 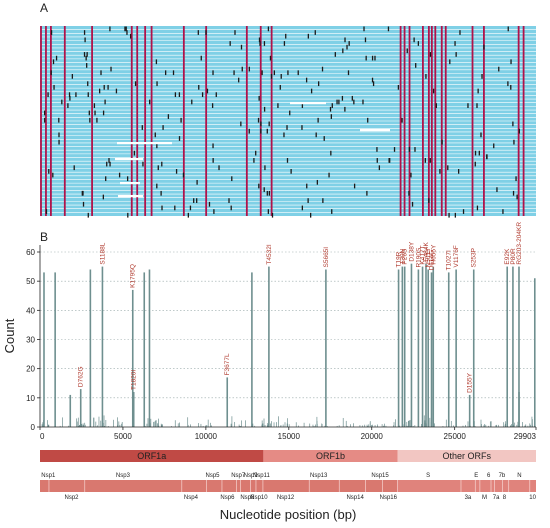 What do you see at coordinates (399, 259) in the screenshot?
I see `mutation-label: T19R` at bounding box center [399, 259].